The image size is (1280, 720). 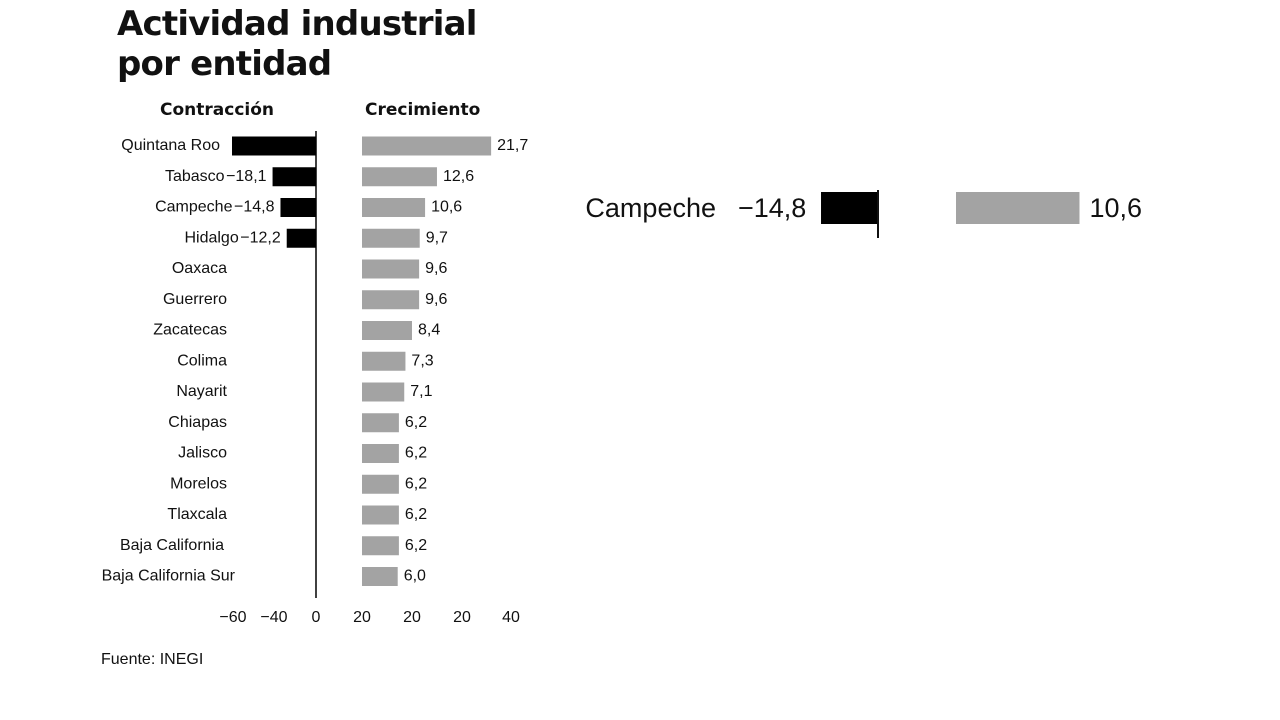 I want to click on highlight-growth-bar, so click(x=1018, y=208).